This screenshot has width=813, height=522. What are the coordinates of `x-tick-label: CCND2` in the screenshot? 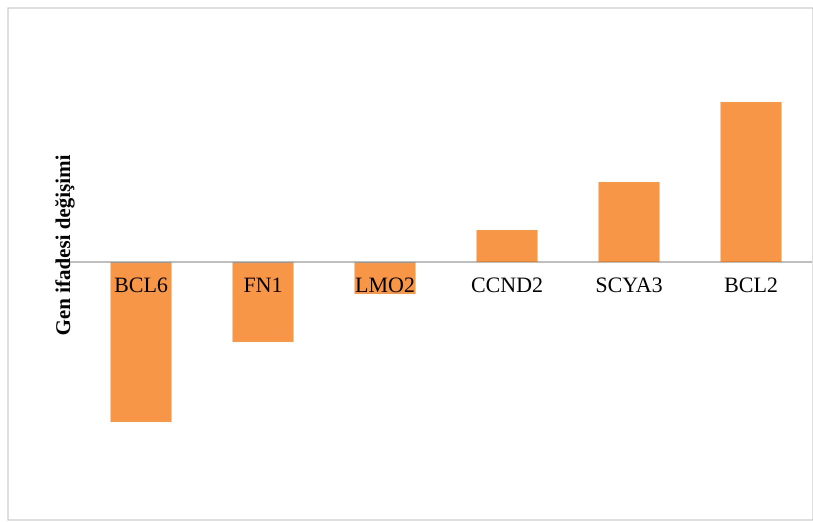 It's located at (507, 284).